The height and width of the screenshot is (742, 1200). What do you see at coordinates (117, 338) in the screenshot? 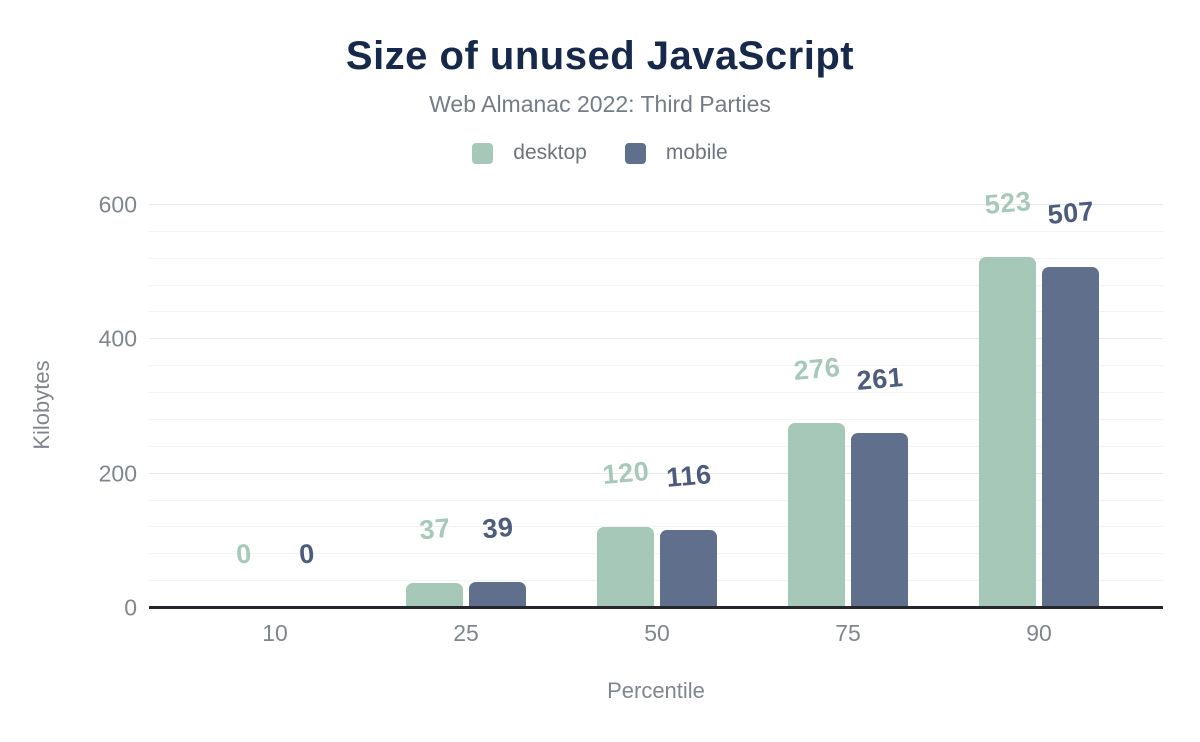
I see `y-tick-label-400: 400` at bounding box center [117, 338].